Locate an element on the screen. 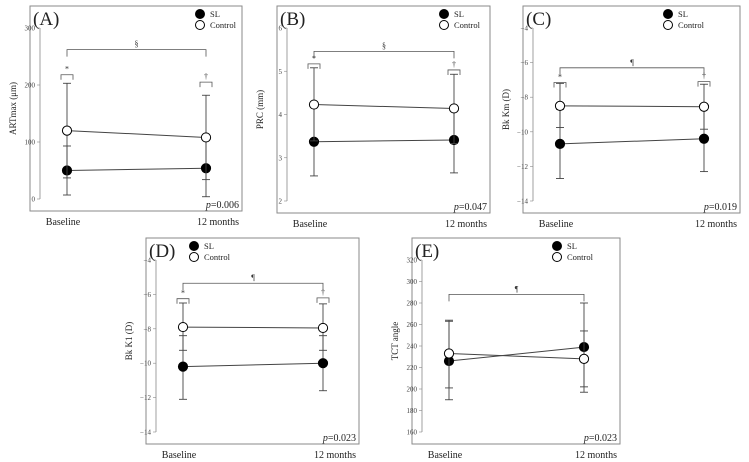 This screenshot has width=749, height=462. y-tick-label: 4 is located at coordinates (281, 115).